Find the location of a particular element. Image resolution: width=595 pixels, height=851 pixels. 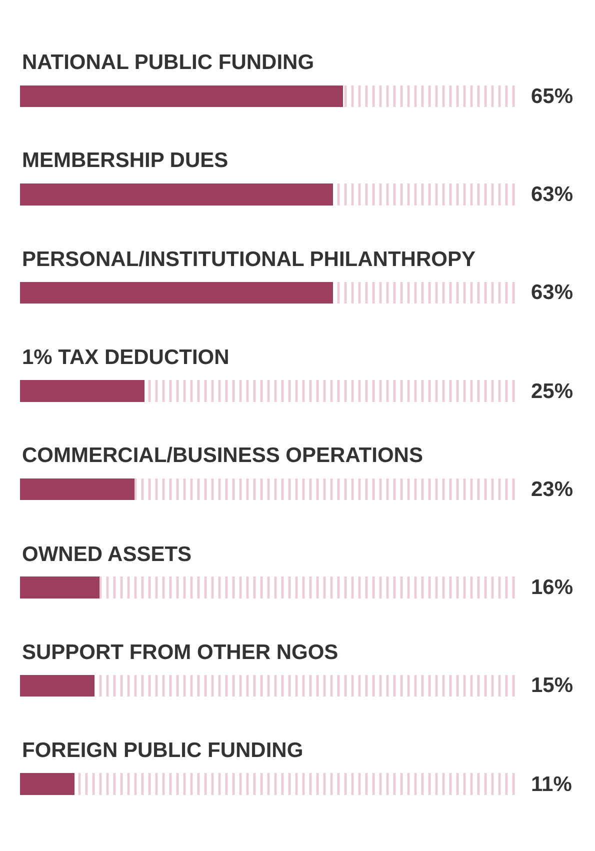

y-tick-label: 1% TAX DEDUCTION is located at coordinates (126, 357).